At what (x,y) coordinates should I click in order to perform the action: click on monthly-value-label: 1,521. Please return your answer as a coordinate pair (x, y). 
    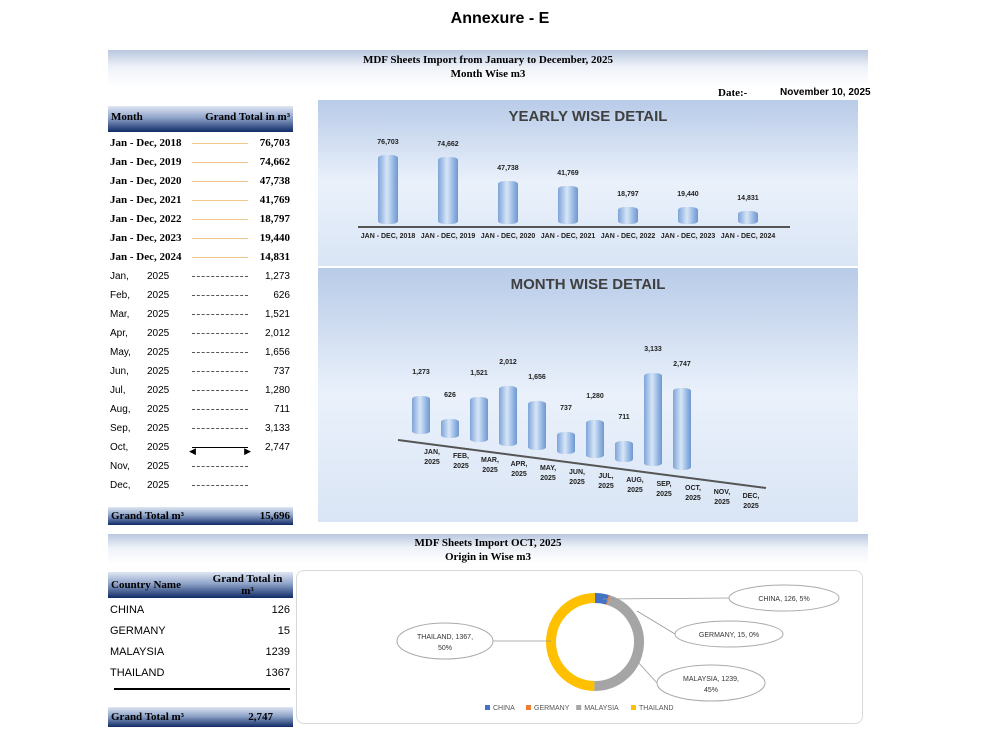
    Looking at the image, I should click on (479, 373).